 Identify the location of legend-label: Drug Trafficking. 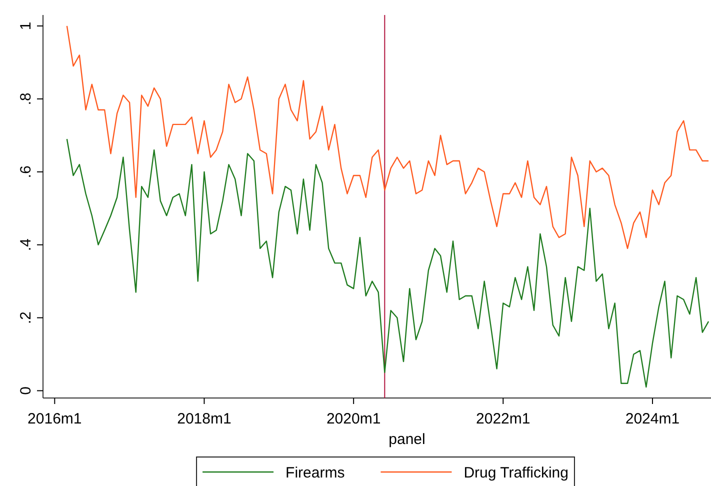
(516, 473).